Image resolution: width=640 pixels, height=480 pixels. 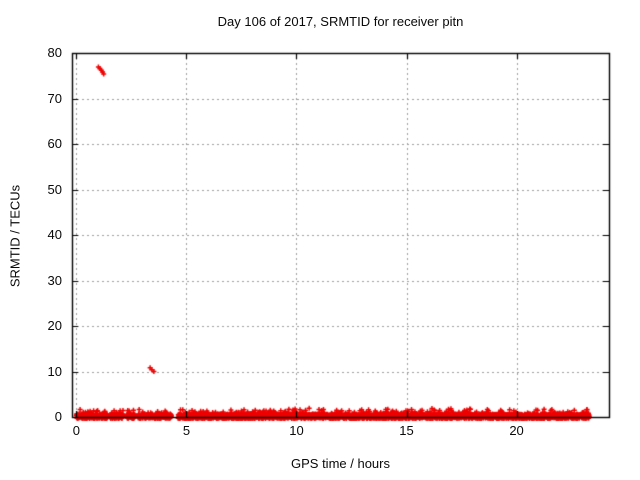 I want to click on y-axis-label: SRMTID / TECUs, so click(x=15, y=236).